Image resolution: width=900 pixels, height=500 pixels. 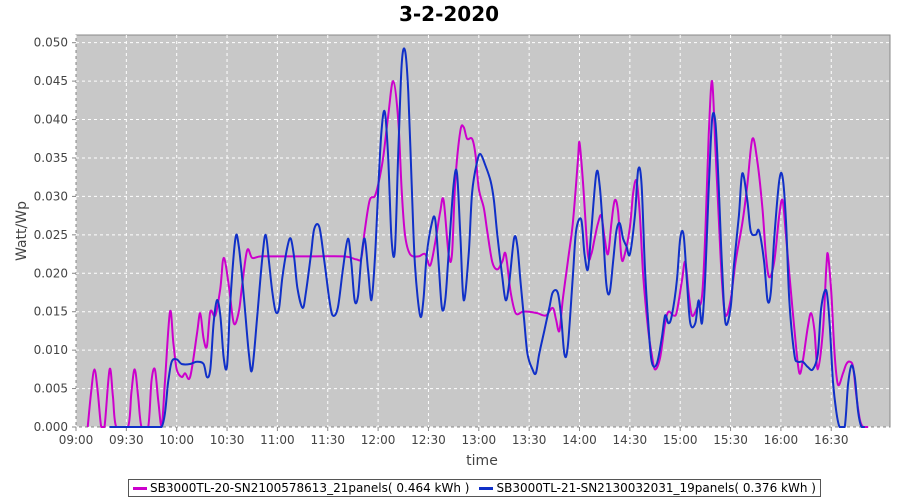 What do you see at coordinates (51, 158) in the screenshot?
I see `y-tick-label: 0.035` at bounding box center [51, 158].